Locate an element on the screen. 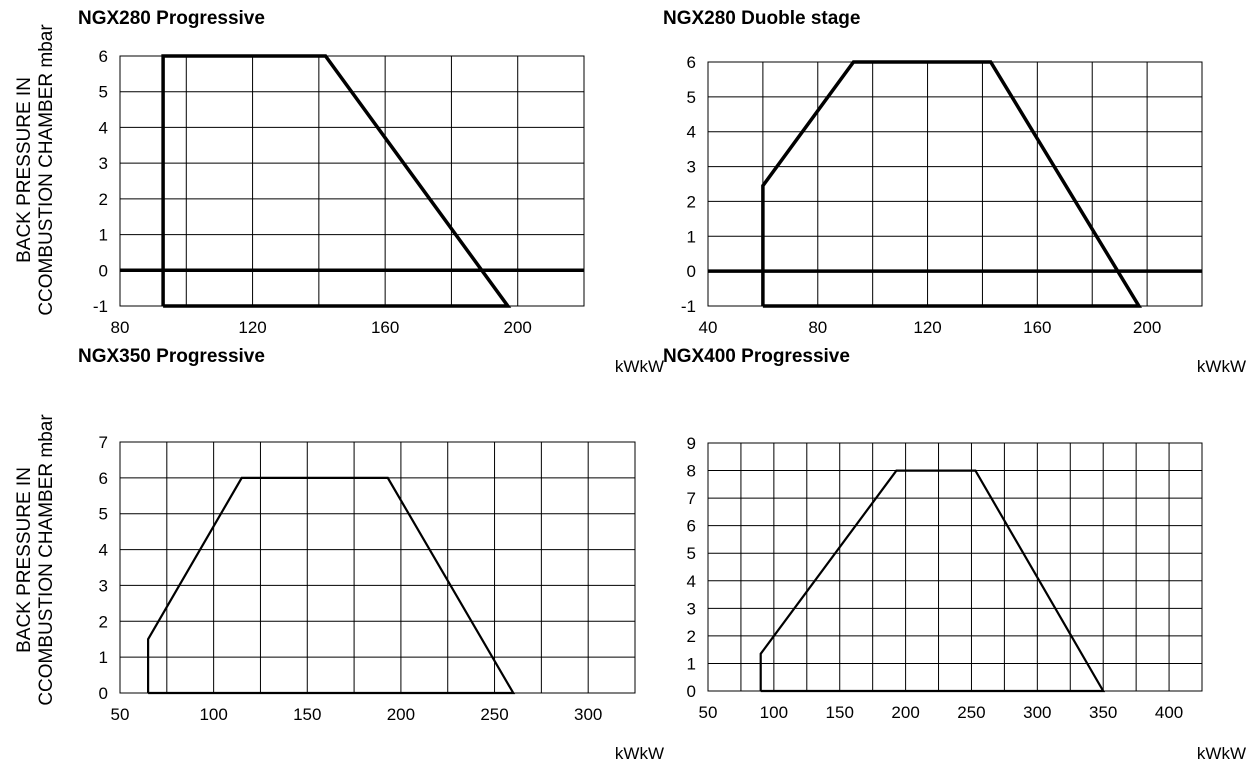 Image resolution: width=1252 pixels, height=767 pixels. chart-title: NGX280 Duoble stage is located at coordinates (761, 18).